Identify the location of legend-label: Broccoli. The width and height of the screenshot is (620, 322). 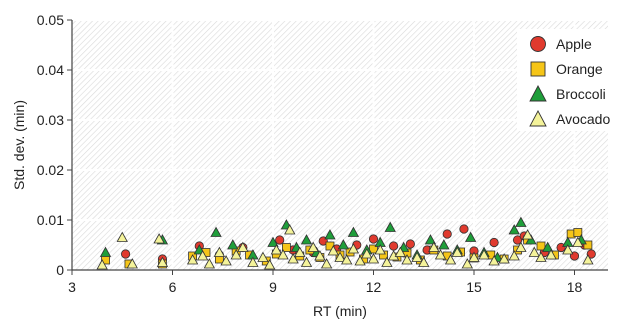
(581, 94).